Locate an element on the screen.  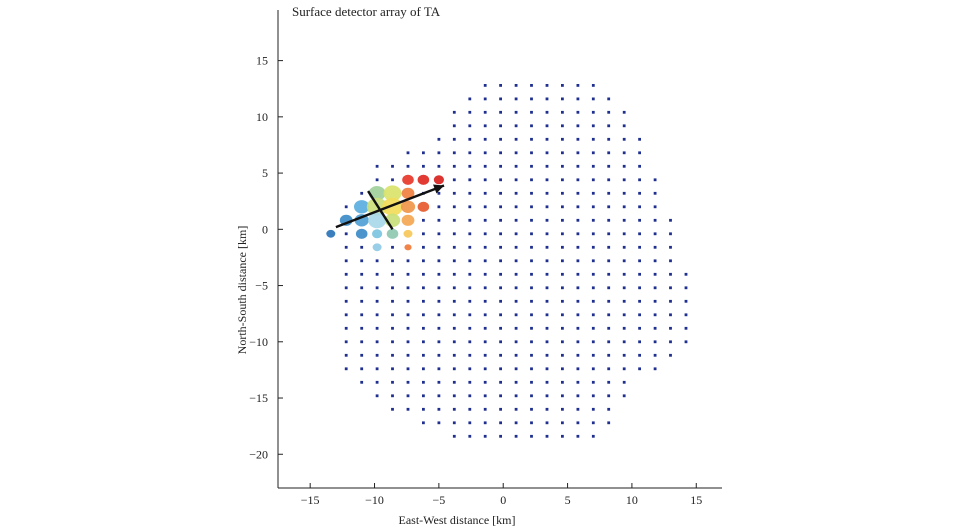
x-tick-label: 5 is located at coordinates (568, 500).